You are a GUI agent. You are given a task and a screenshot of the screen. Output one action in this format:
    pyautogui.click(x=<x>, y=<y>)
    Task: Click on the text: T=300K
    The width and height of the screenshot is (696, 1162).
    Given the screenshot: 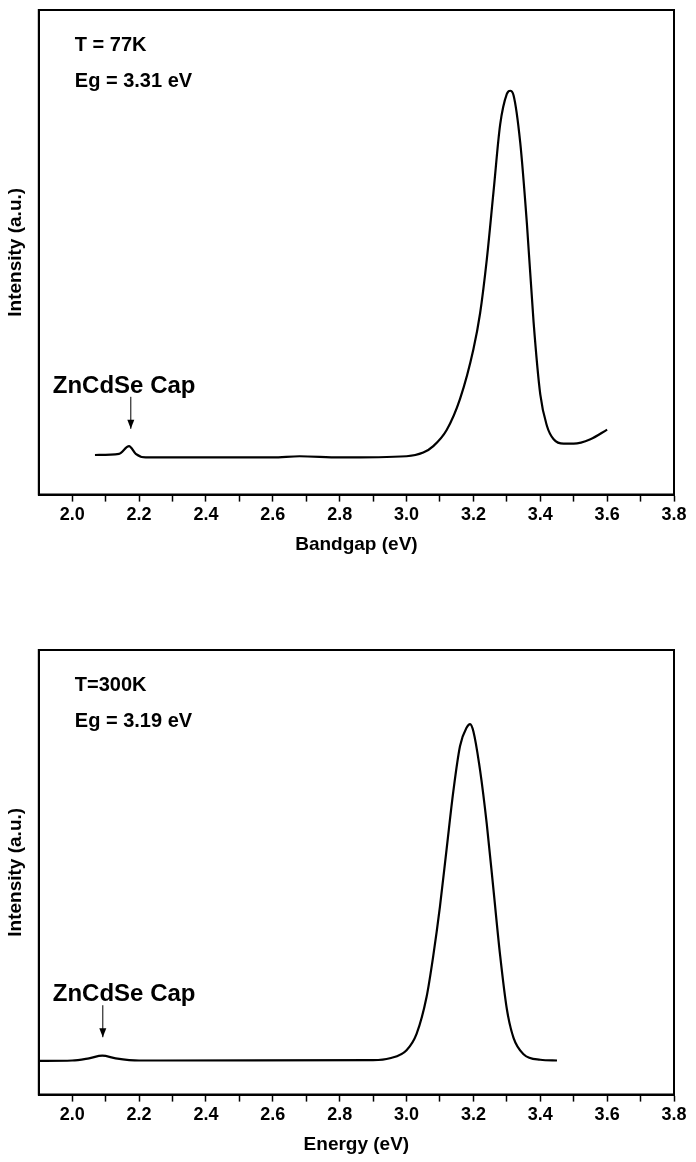 What is the action you would take?
    pyautogui.click(x=111, y=683)
    